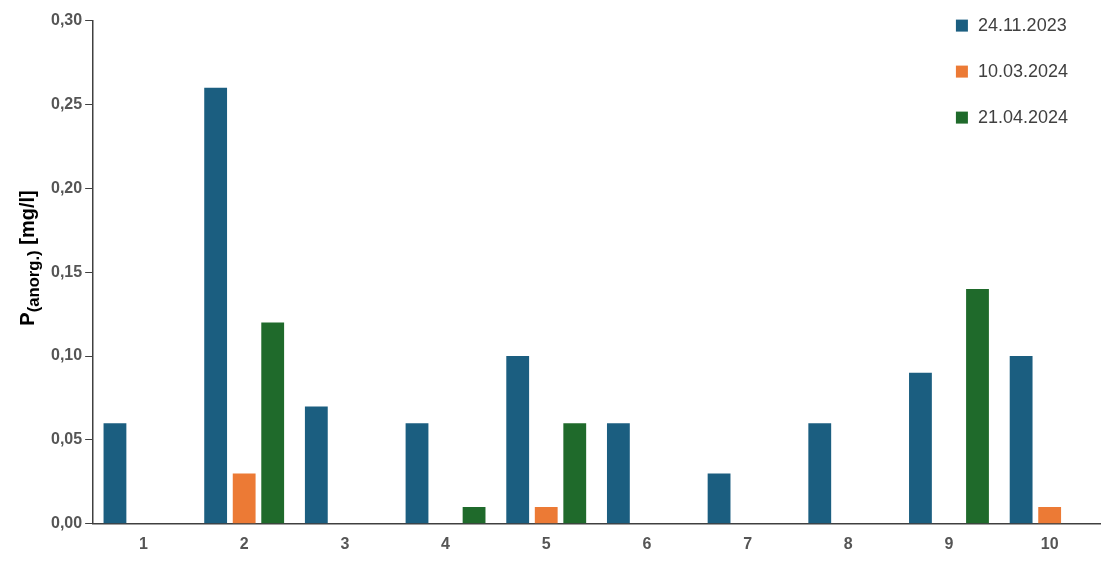  I want to click on x-tick-label: 4, so click(446, 543).